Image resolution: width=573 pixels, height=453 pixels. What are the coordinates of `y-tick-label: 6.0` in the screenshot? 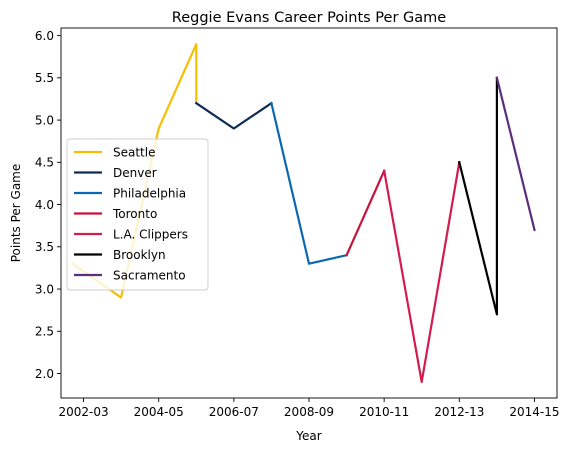 It's located at (44, 36).